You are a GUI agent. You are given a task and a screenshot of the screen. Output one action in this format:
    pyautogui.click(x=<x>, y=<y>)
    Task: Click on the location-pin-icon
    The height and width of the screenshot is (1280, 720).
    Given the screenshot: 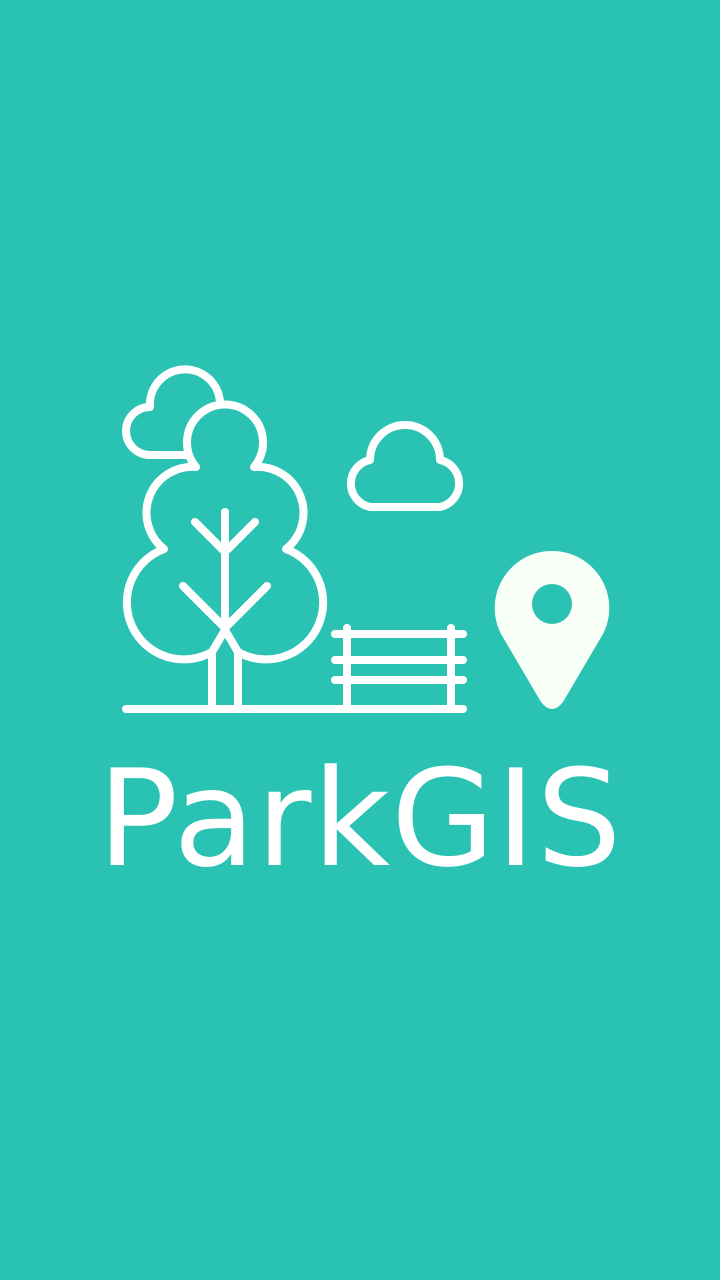 What is the action you would take?
    pyautogui.click(x=552, y=629)
    